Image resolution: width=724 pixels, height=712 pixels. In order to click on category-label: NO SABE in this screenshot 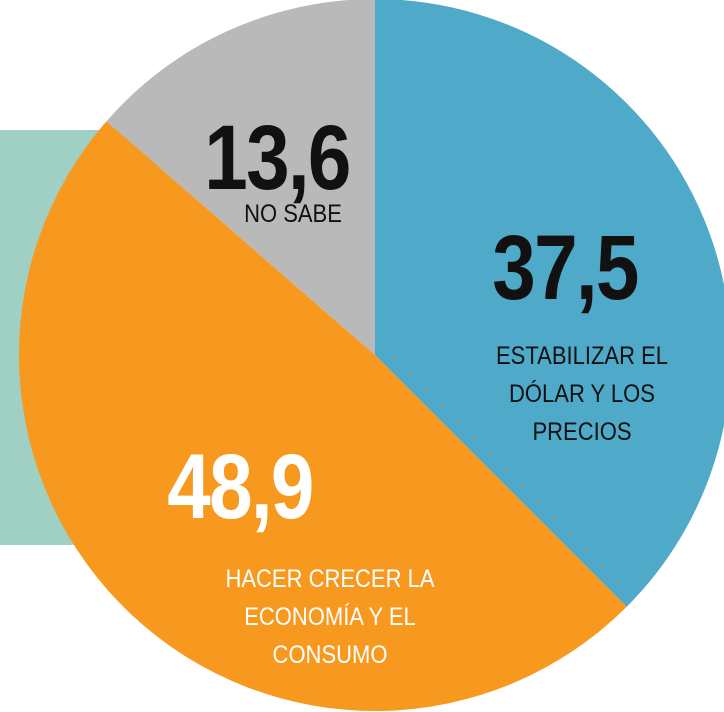, I will do `click(293, 214)`.